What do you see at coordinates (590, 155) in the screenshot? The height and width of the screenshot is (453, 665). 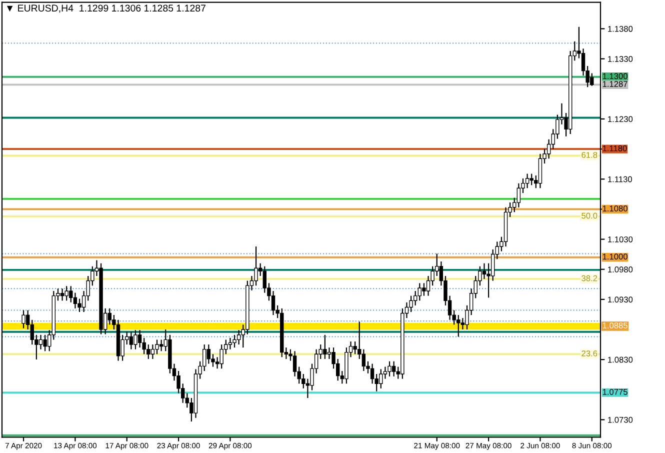 I see `annotation: 61.8` at bounding box center [590, 155].